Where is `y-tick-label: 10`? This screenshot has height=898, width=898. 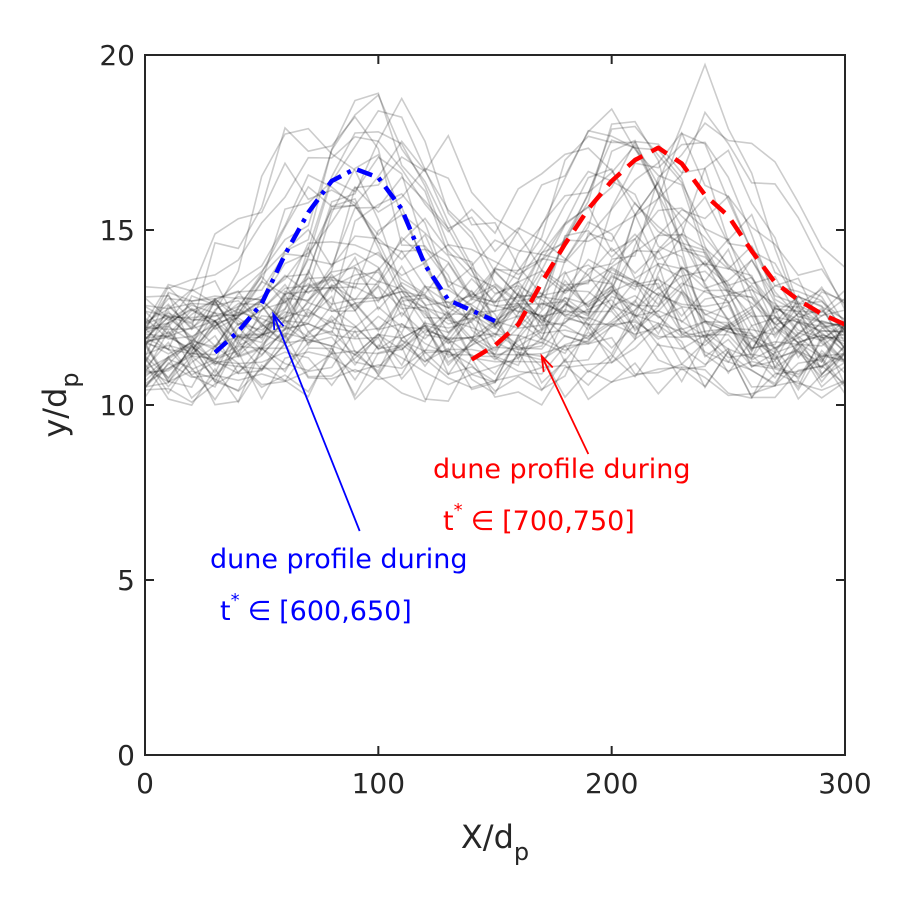 y-tick-label: 10 is located at coordinates (117, 405).